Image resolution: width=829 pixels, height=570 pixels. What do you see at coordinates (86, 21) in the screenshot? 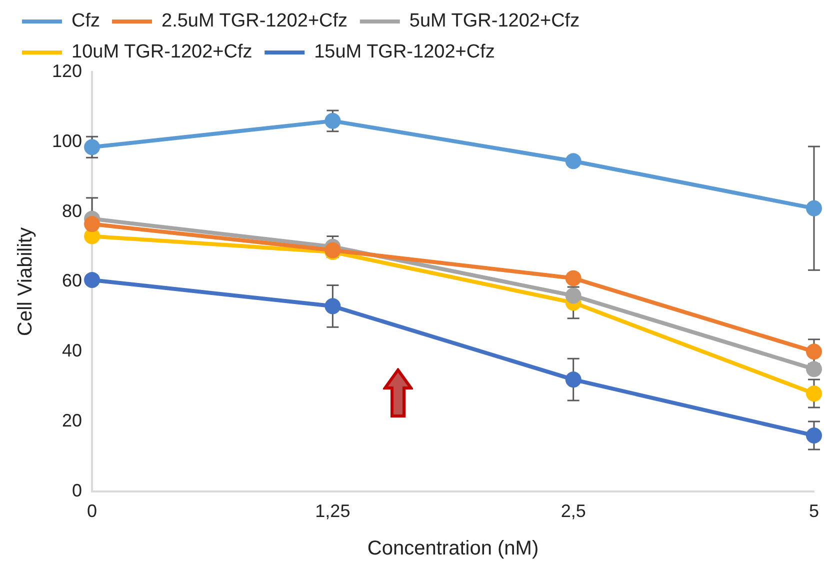
I see `legend-label: Cfz` at bounding box center [86, 21].